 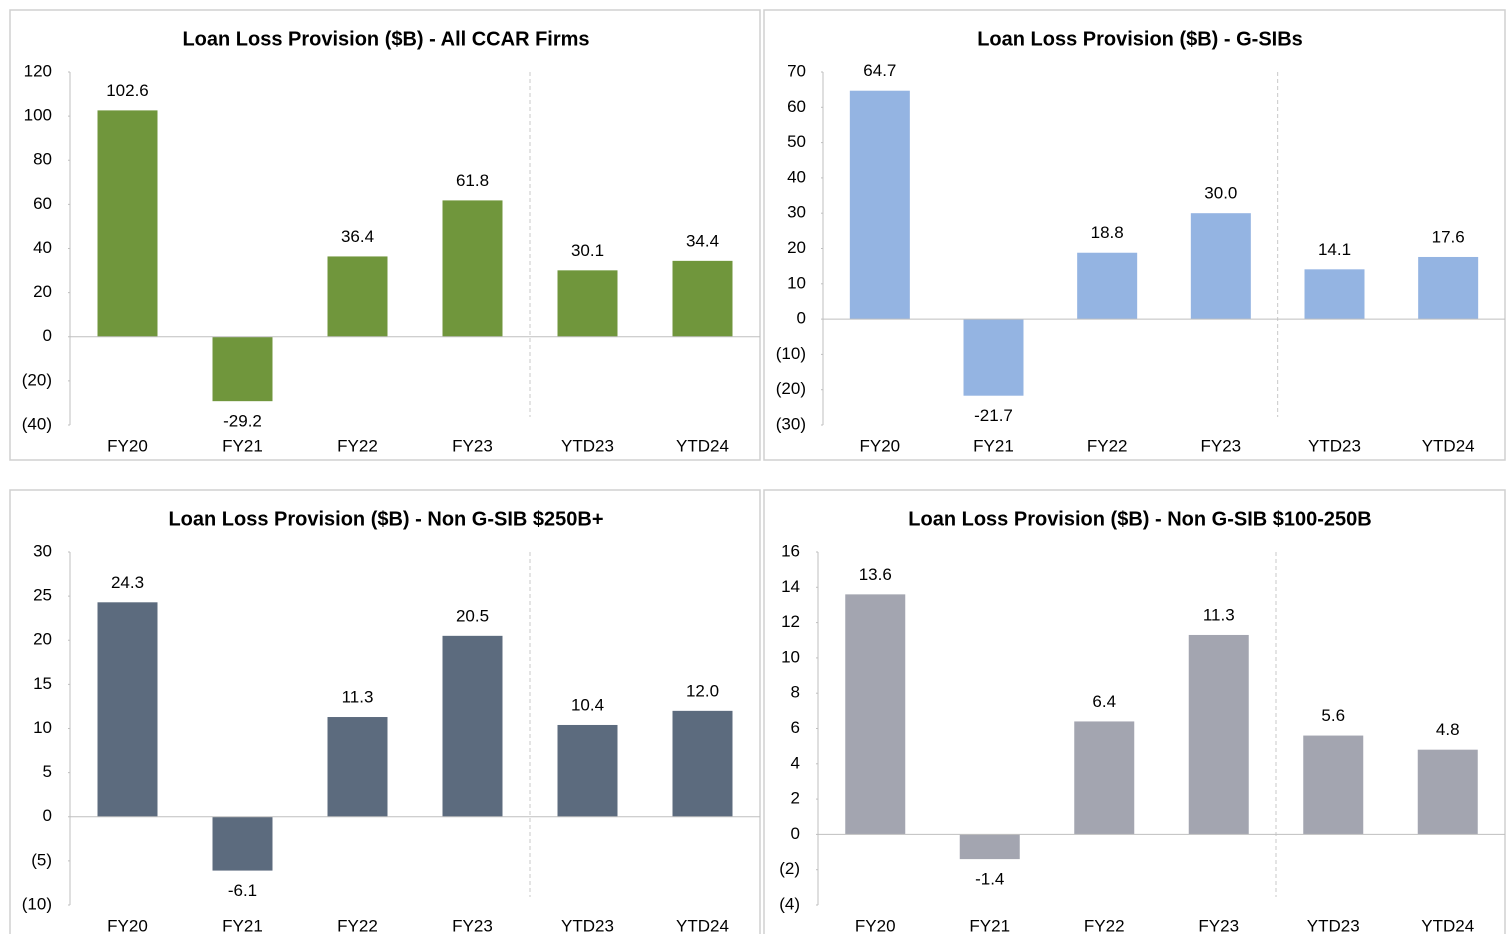 What do you see at coordinates (47, 771) in the screenshot?
I see `y-tick-label: 5` at bounding box center [47, 771].